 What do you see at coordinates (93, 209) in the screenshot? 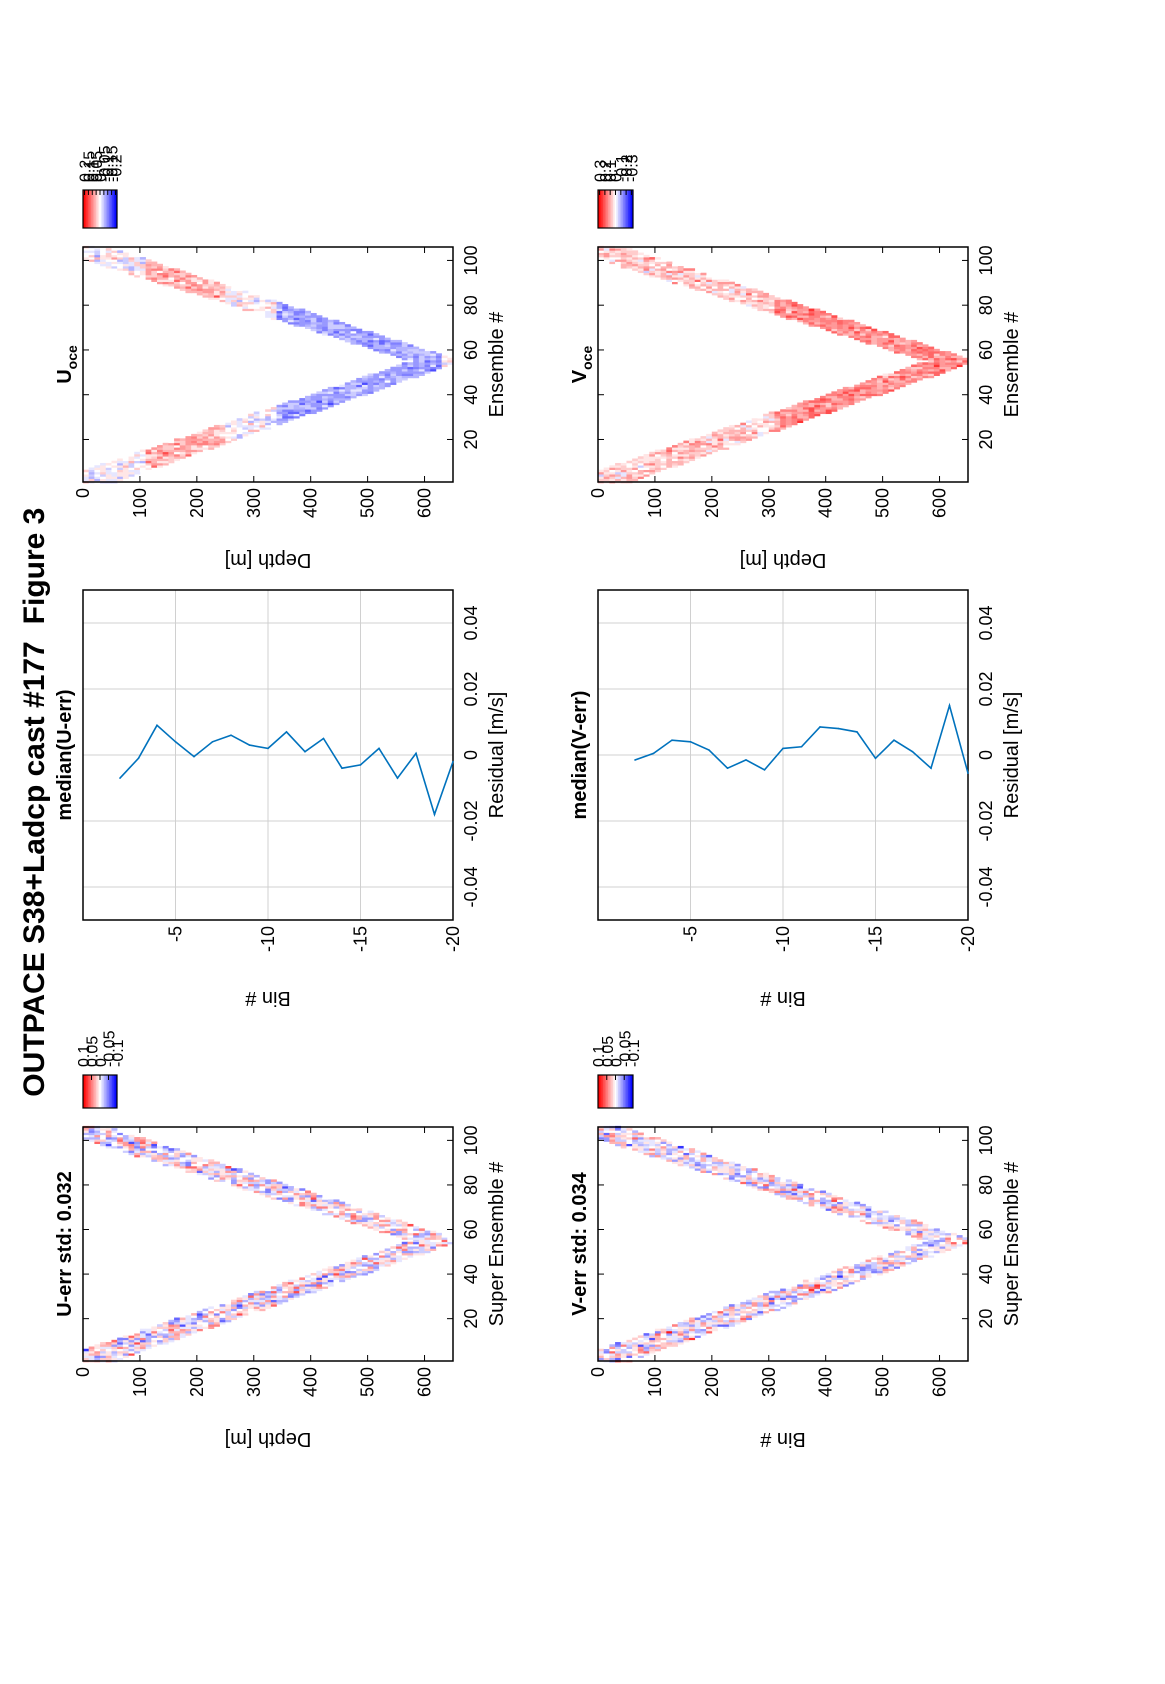
I see `colorbar-swatch` at bounding box center [93, 209].